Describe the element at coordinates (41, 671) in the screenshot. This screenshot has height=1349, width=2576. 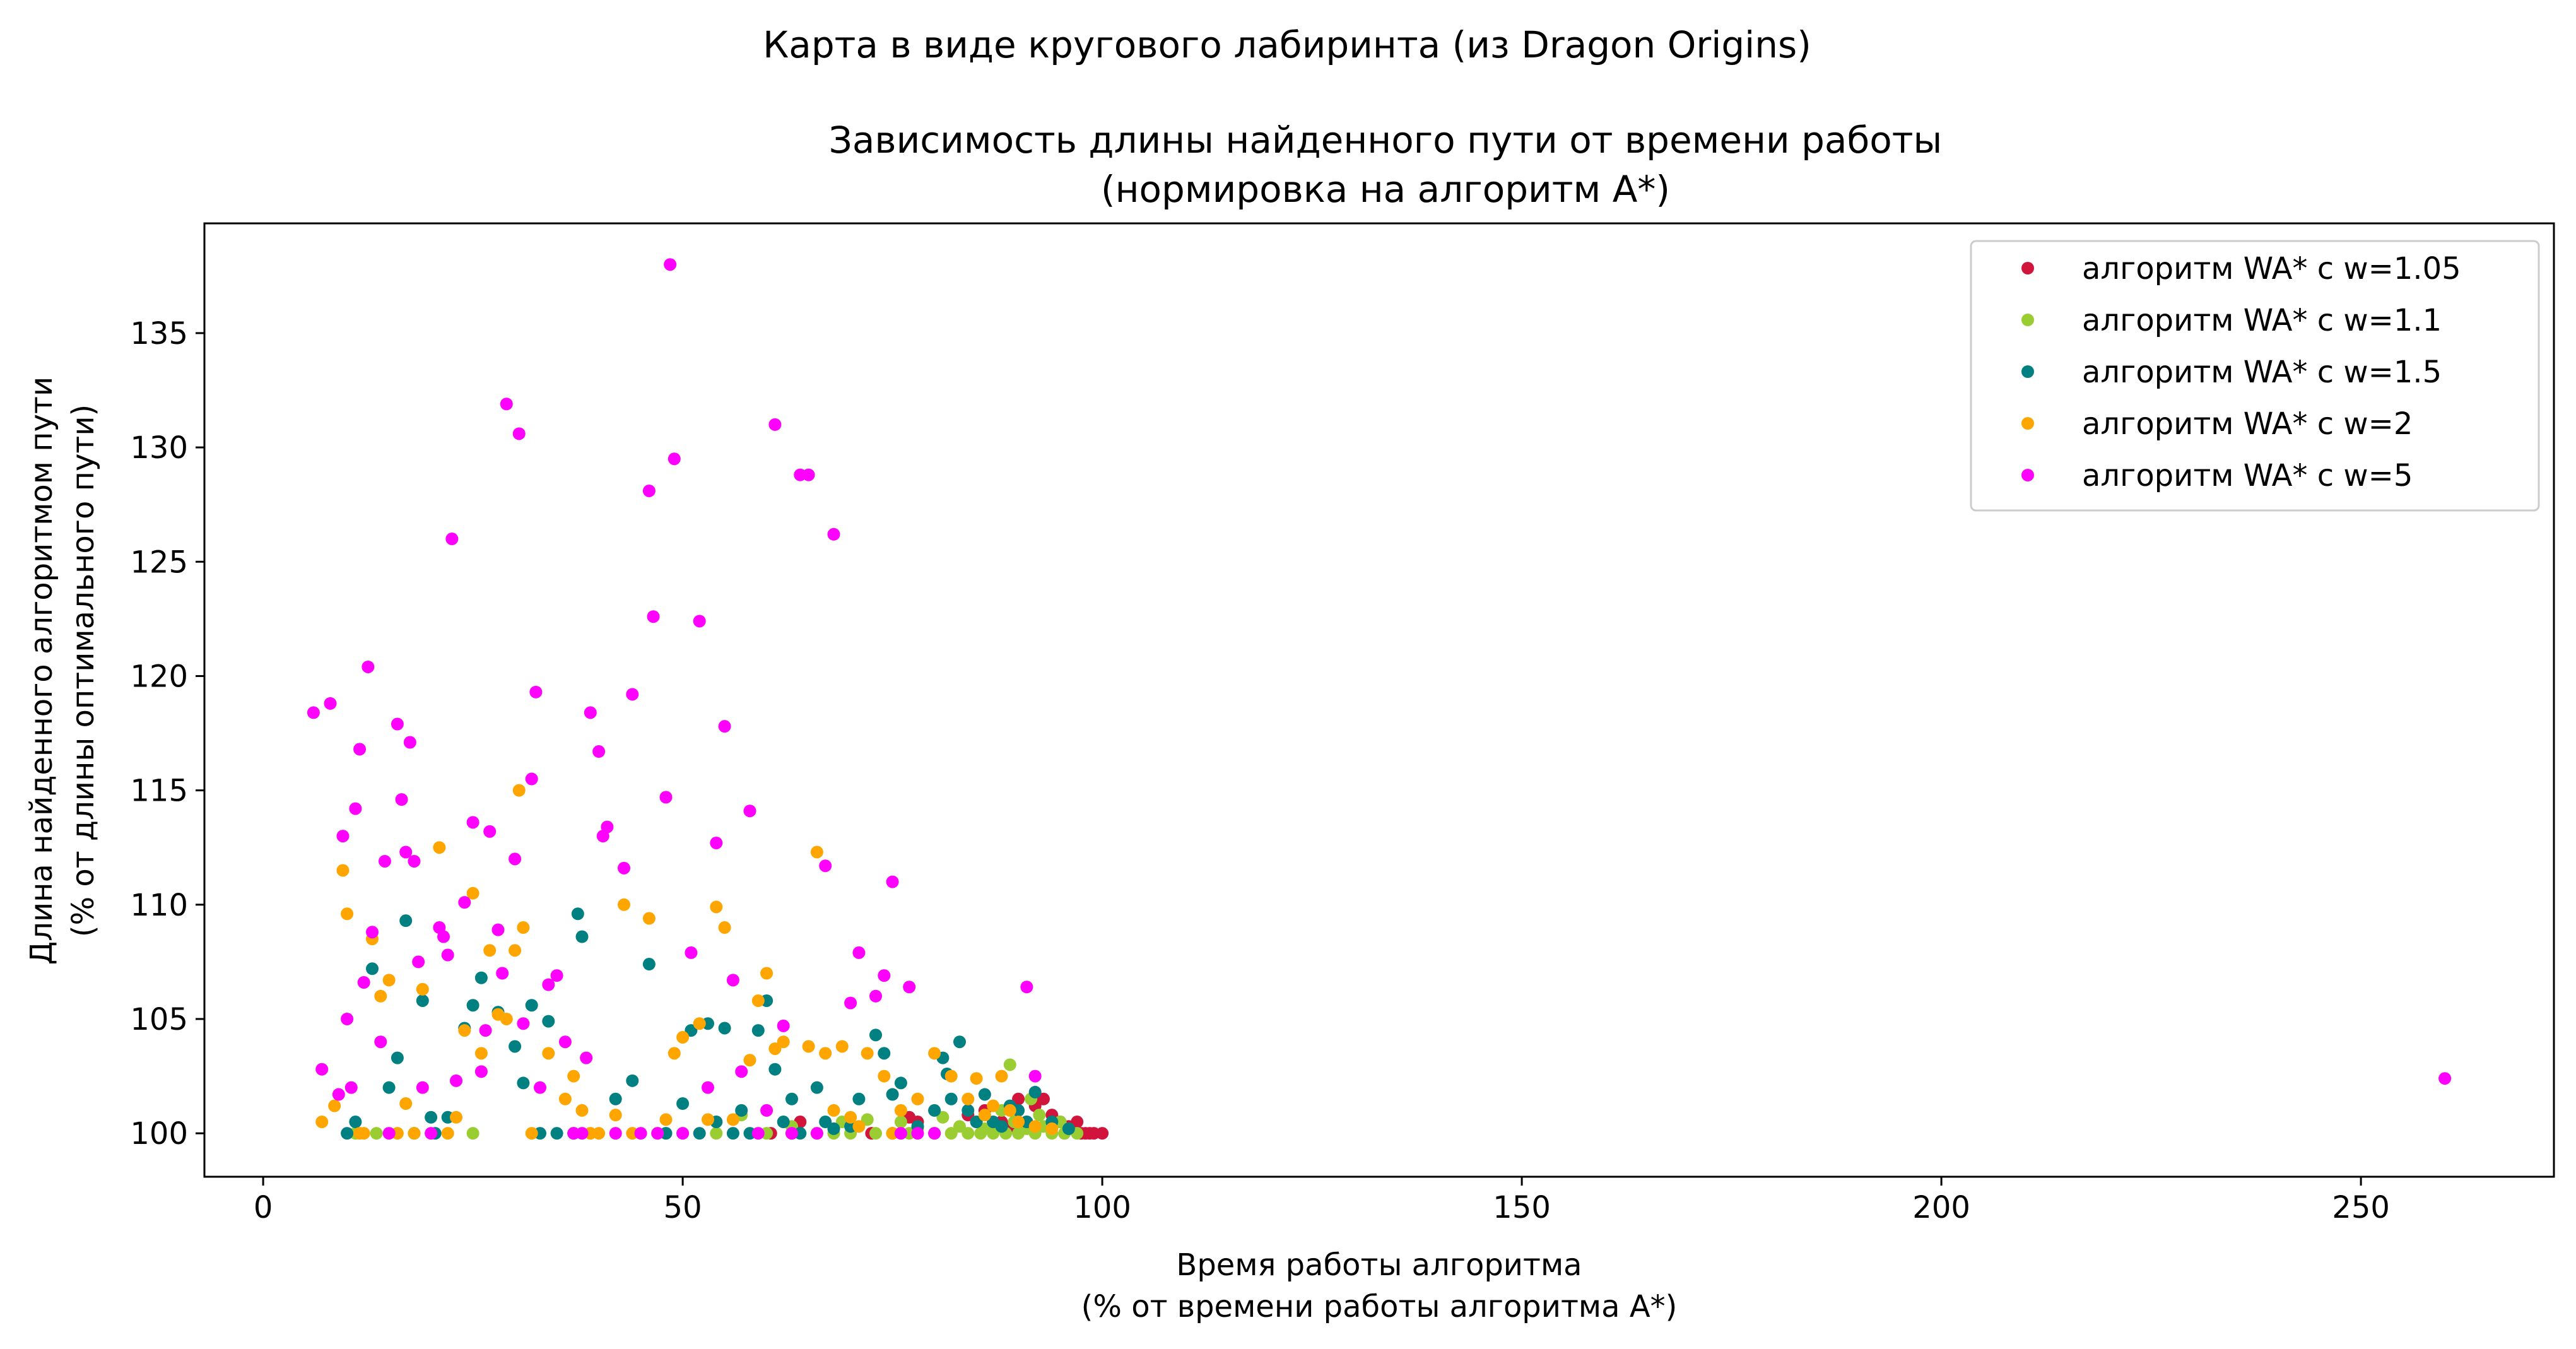
I see `y-axis-label-line1: Длина найденного алгоритмом пути` at that location.